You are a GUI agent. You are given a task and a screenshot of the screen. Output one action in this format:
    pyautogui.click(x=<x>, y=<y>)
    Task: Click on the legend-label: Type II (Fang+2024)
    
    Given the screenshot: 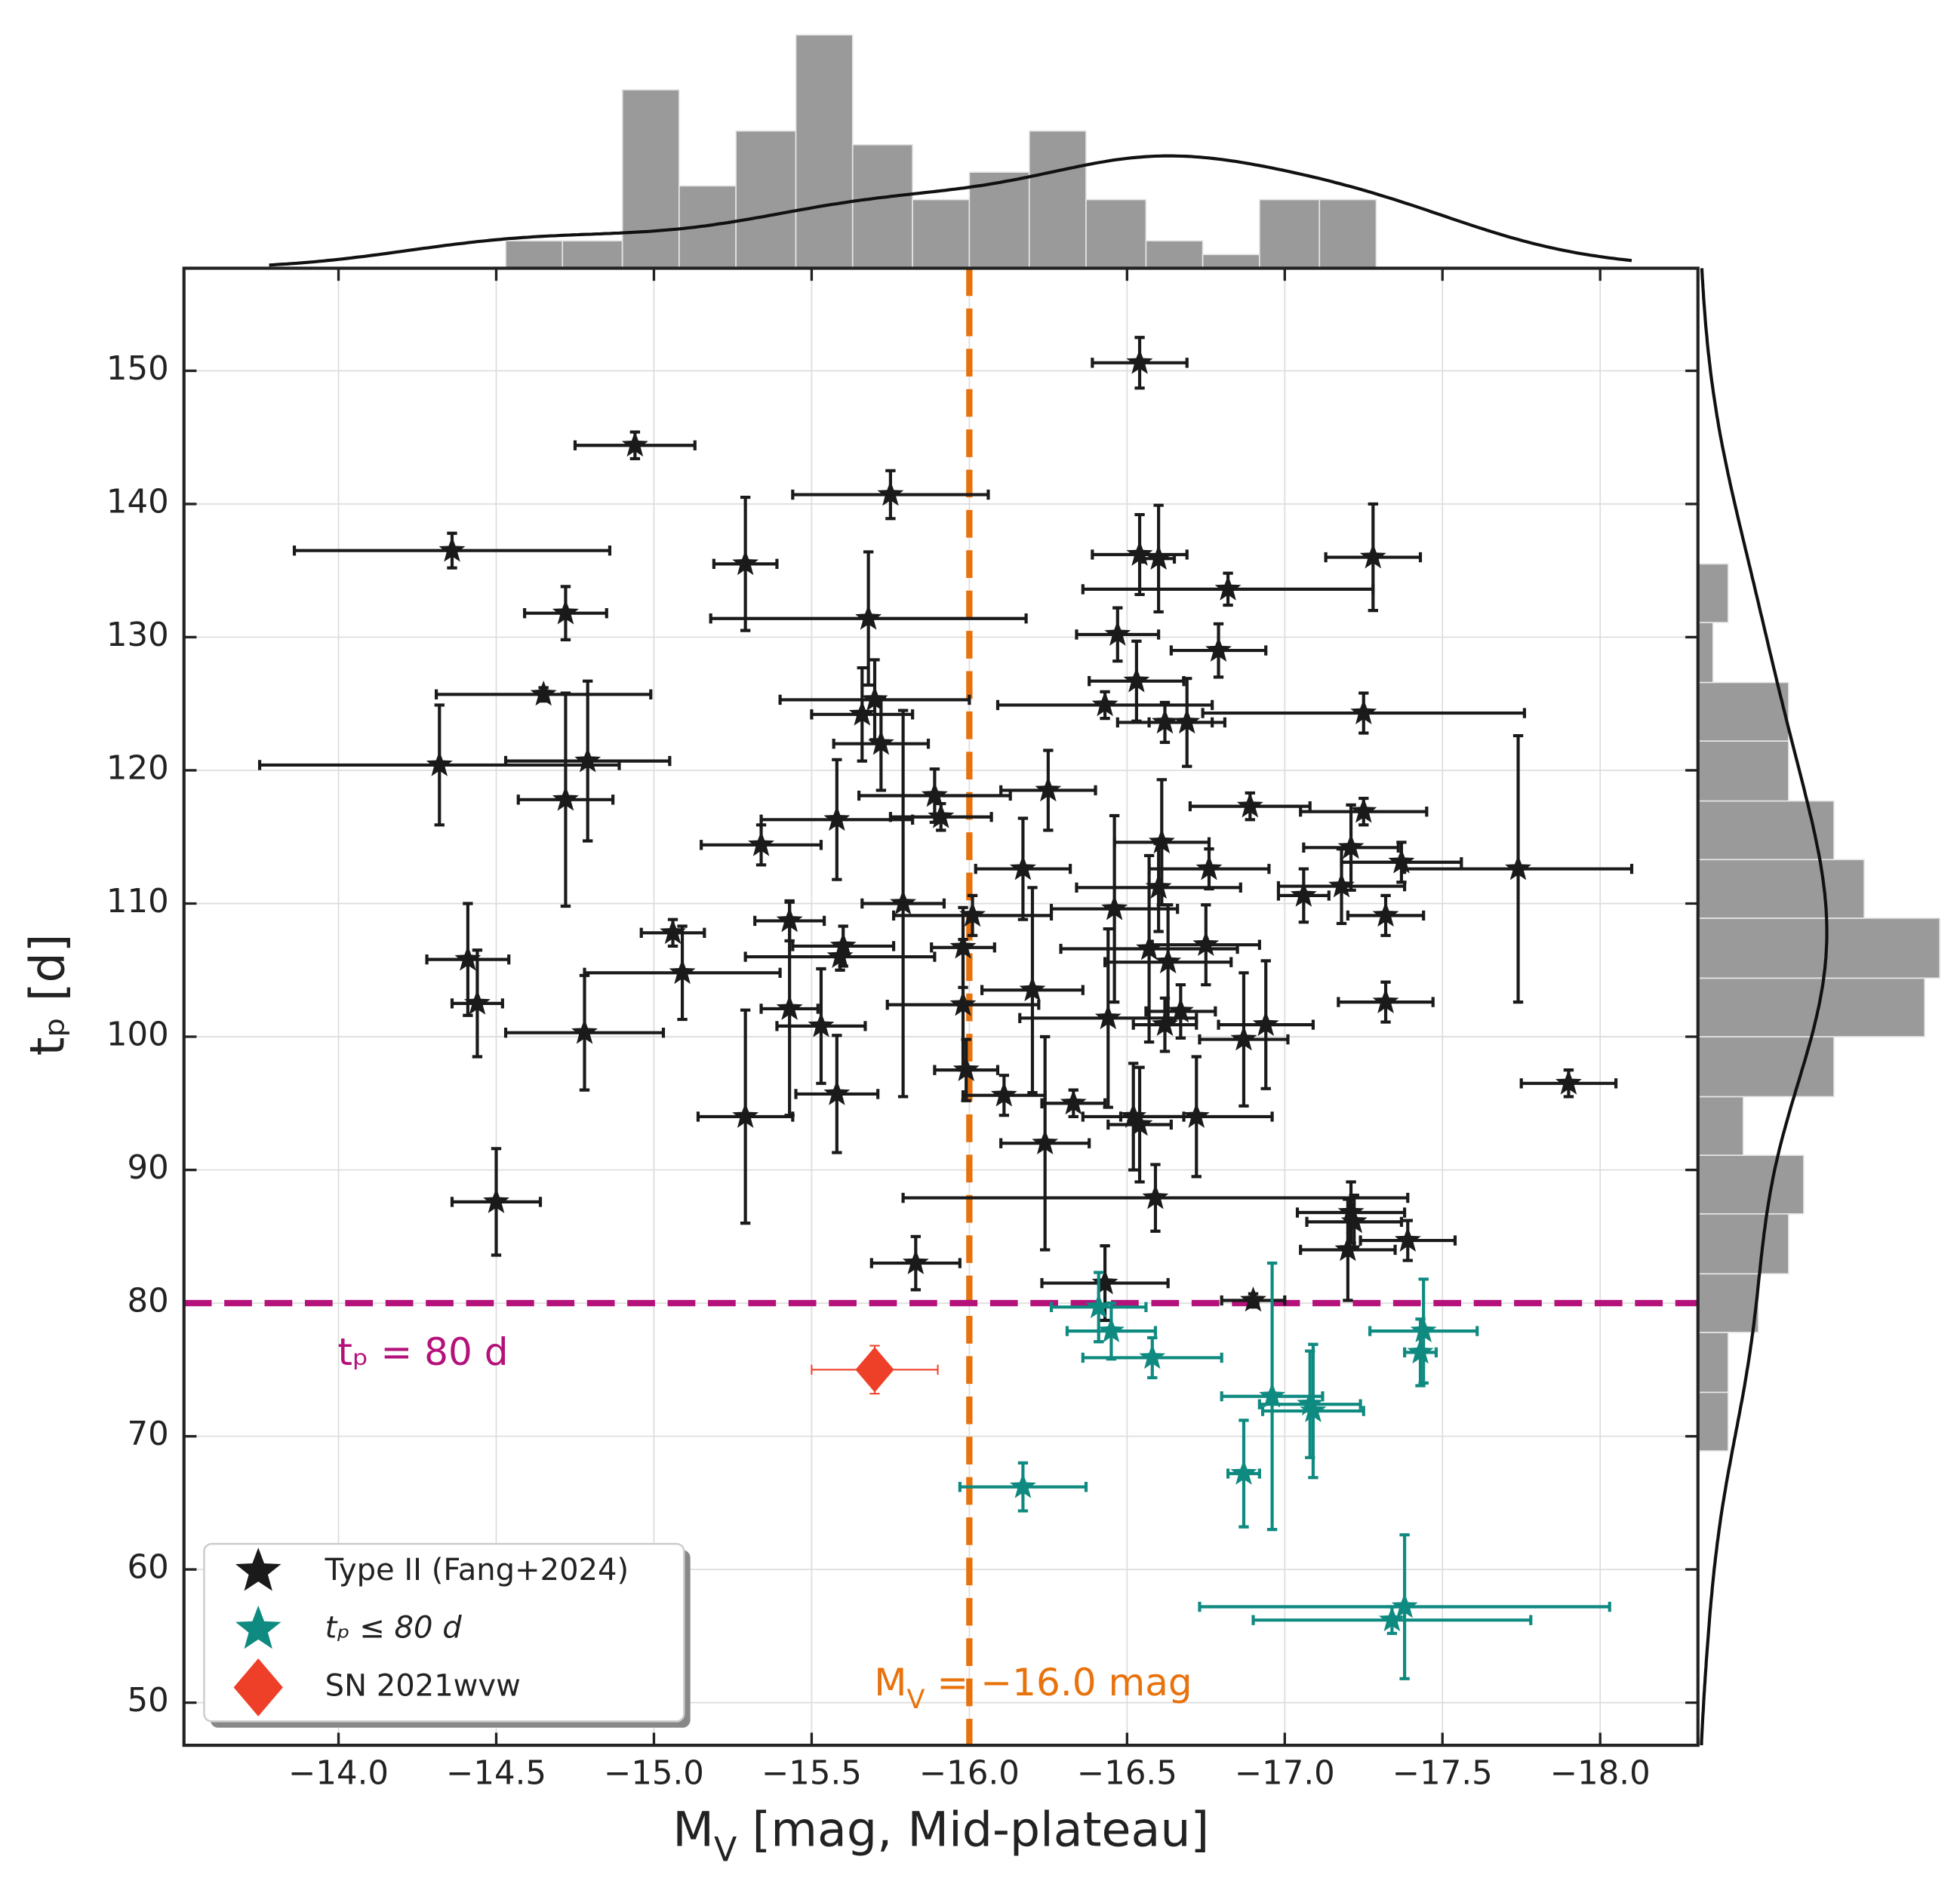 What is the action you would take?
    pyautogui.click(x=477, y=1570)
    